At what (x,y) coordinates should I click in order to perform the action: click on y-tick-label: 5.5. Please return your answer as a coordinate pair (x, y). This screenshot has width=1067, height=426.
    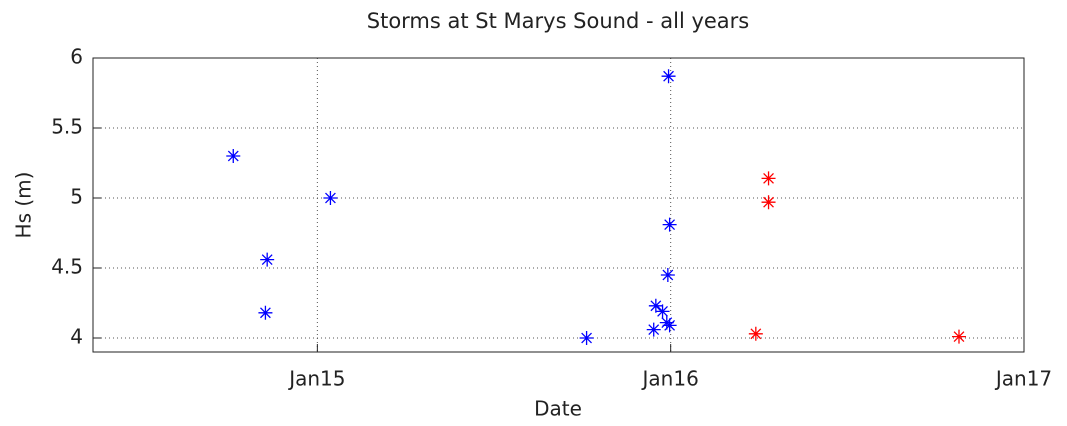
    Looking at the image, I should click on (67, 127).